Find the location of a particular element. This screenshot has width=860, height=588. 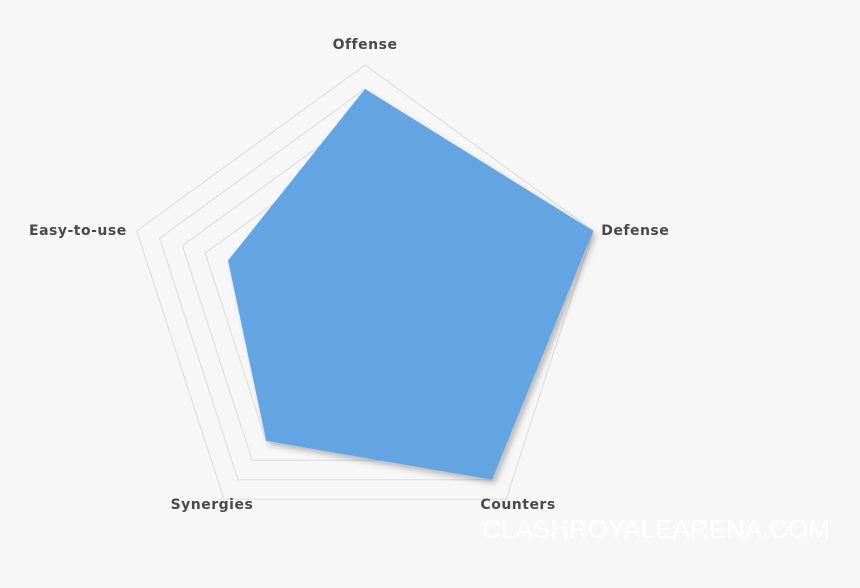

axis-label: Synergies is located at coordinates (212, 505).